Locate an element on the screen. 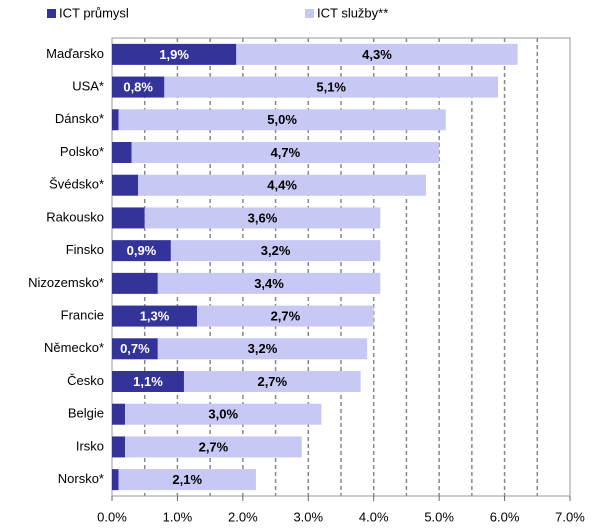 This screenshot has width=593, height=531. y-tick-label: USA* is located at coordinates (88, 86).